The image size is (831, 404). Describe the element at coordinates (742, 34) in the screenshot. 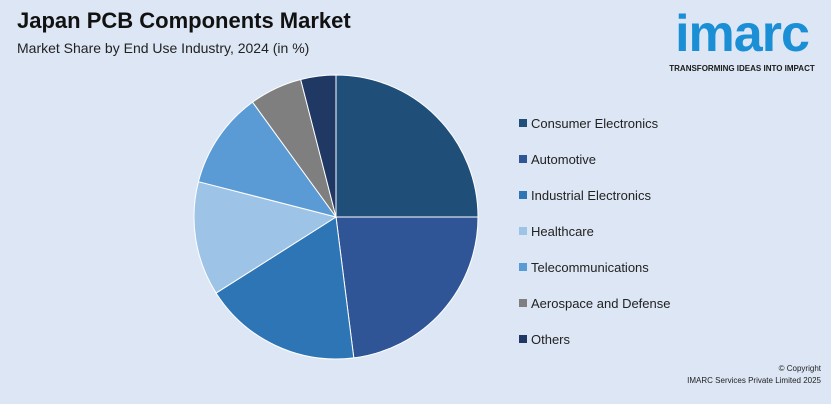

I see `logo-wordmark: imarc` at that location.